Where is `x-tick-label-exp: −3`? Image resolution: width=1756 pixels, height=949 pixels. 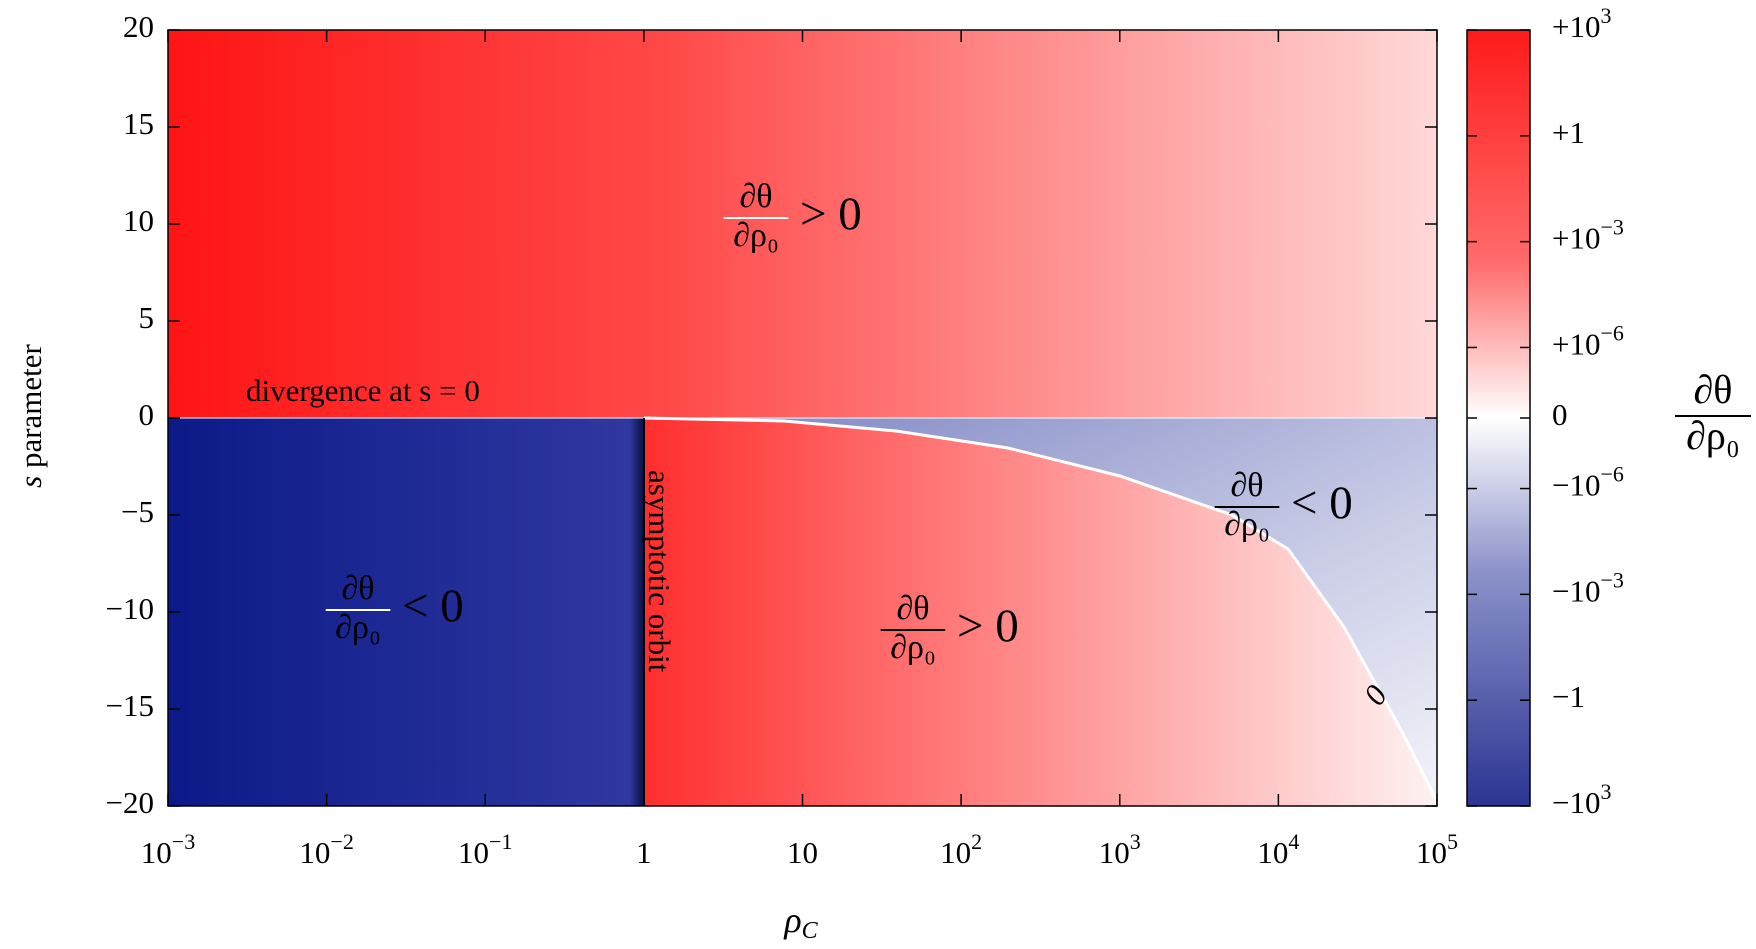 x-tick-label-exp: −3 is located at coordinates (183, 841).